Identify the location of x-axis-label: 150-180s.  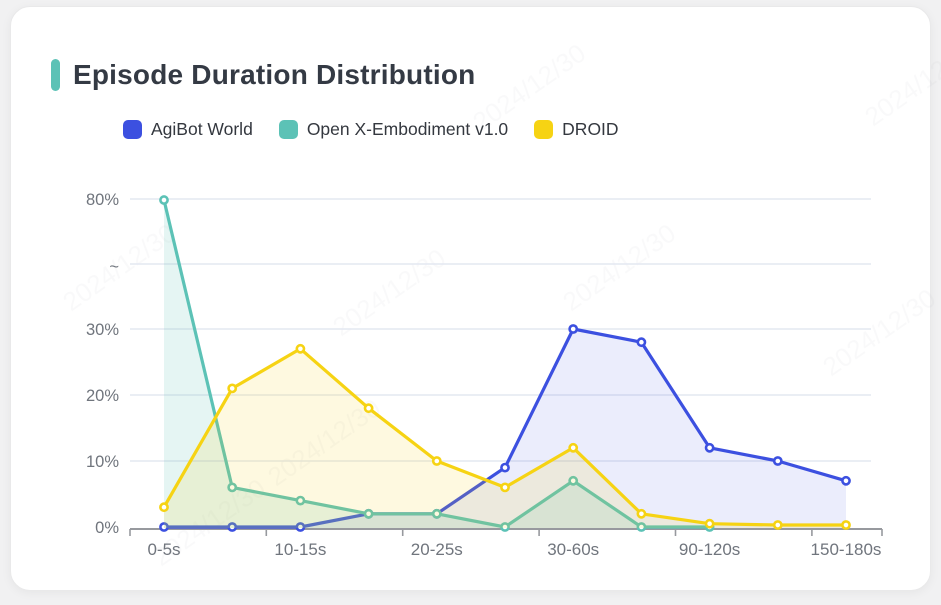
(846, 549).